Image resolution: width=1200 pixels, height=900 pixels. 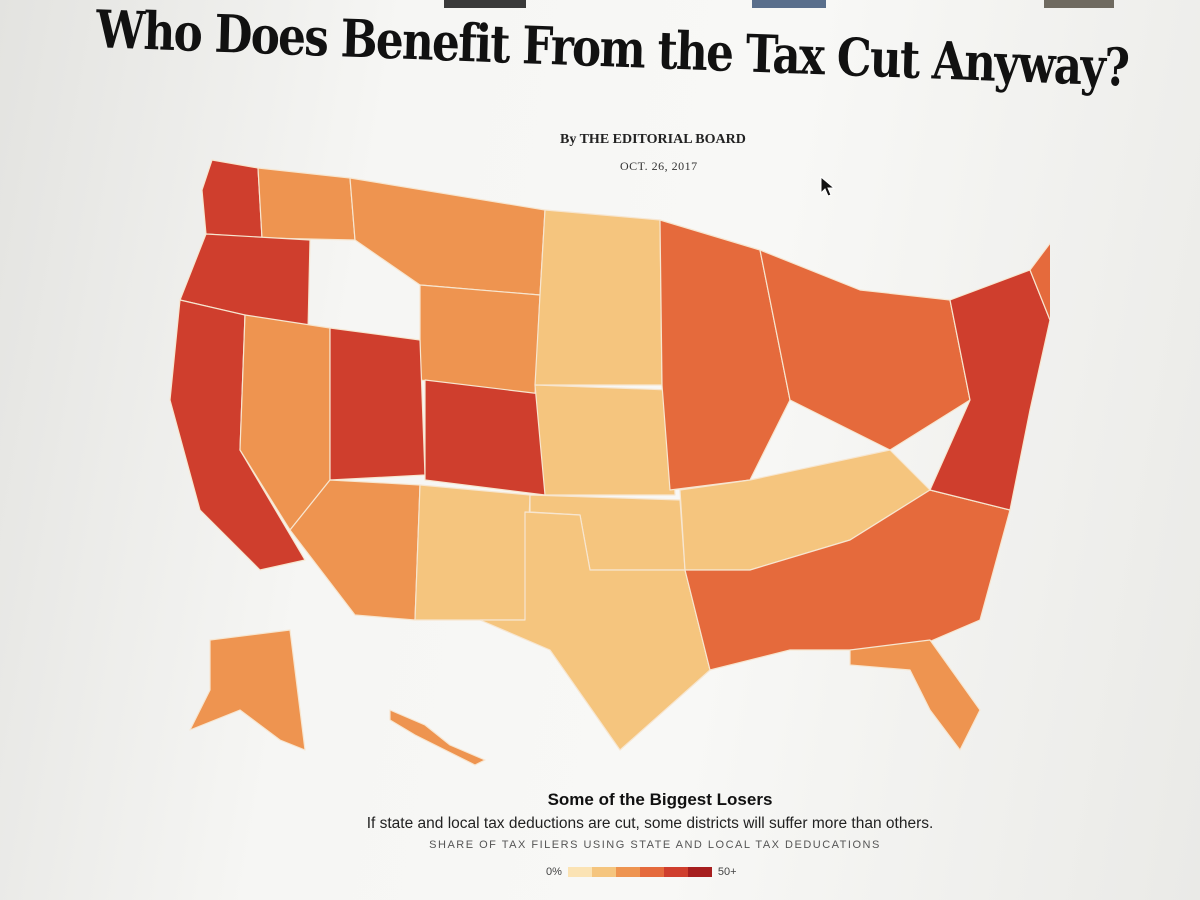 What do you see at coordinates (659, 166) in the screenshot?
I see `publish-date: OCT. 26, 2017` at bounding box center [659, 166].